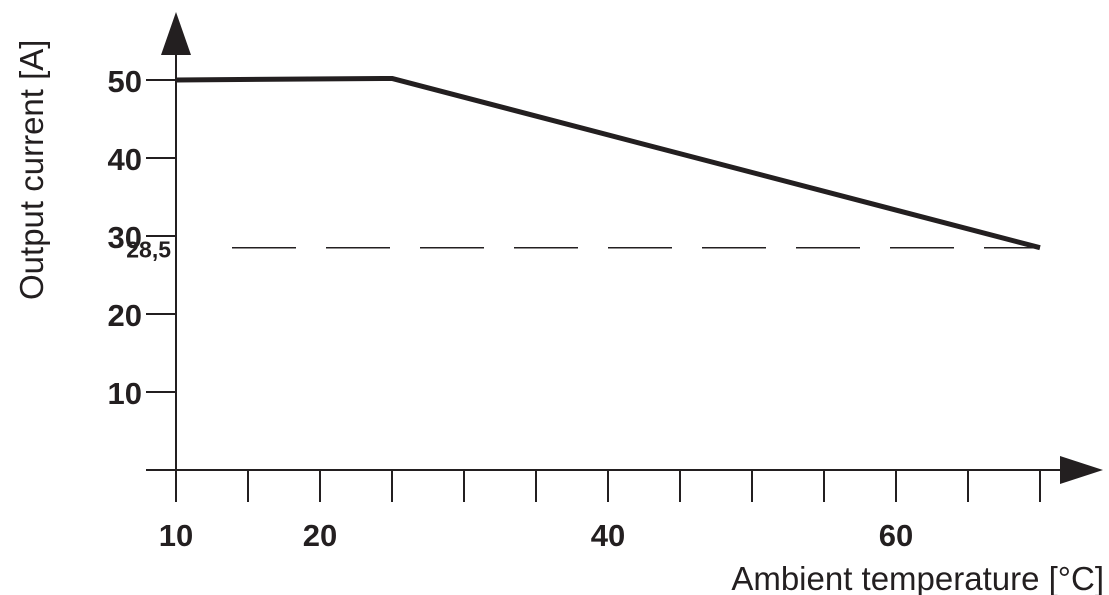  I want to click on x-axis-arrow, so click(1081, 470).